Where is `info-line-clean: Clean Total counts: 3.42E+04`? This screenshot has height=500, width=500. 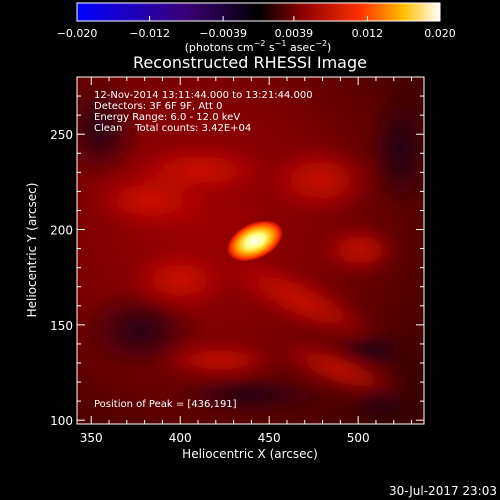 info-line-clean: Clean Total counts: 3.42E+04 is located at coordinates (172, 128).